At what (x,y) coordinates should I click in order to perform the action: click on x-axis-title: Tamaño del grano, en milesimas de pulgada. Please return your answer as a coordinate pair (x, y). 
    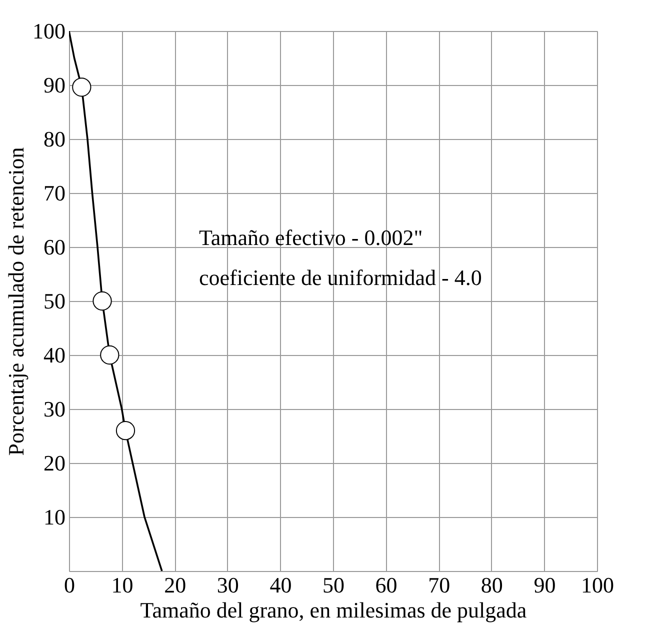
    Looking at the image, I should click on (333, 610).